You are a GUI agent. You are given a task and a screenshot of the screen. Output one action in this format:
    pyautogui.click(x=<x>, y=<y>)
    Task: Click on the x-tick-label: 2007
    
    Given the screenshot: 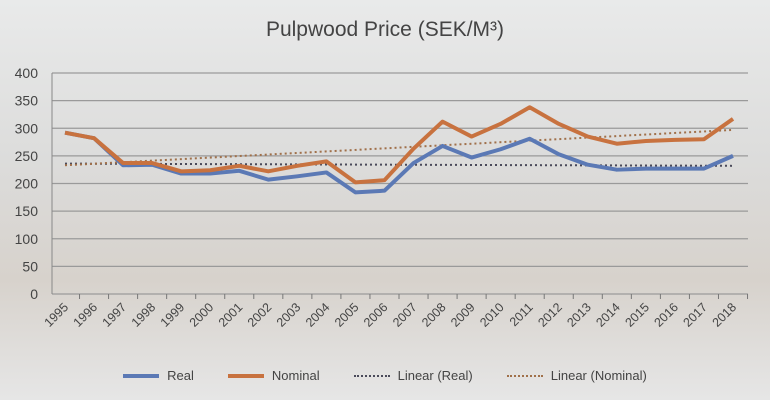 What is the action you would take?
    pyautogui.click(x=405, y=315)
    